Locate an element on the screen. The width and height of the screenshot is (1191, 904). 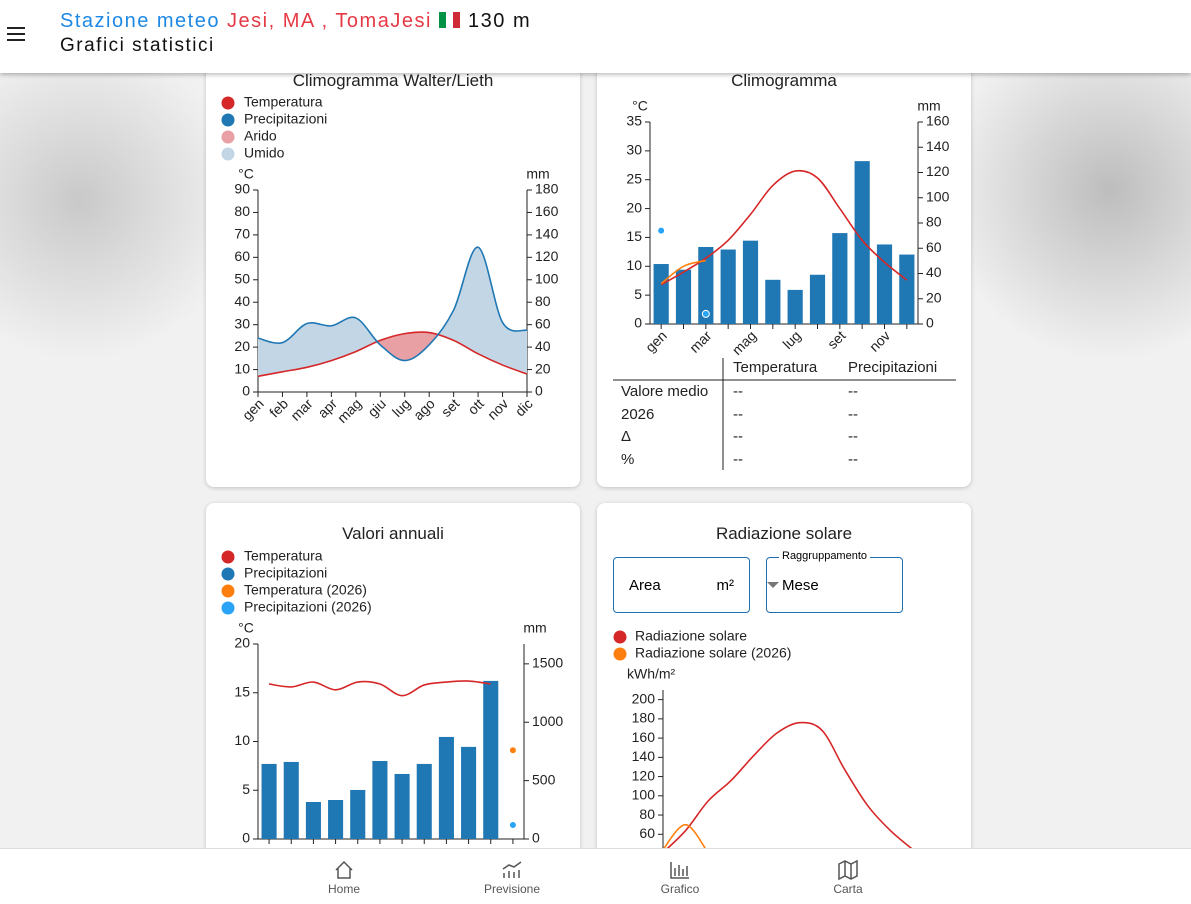
y-tick-label: 140 is located at coordinates (644, 756).